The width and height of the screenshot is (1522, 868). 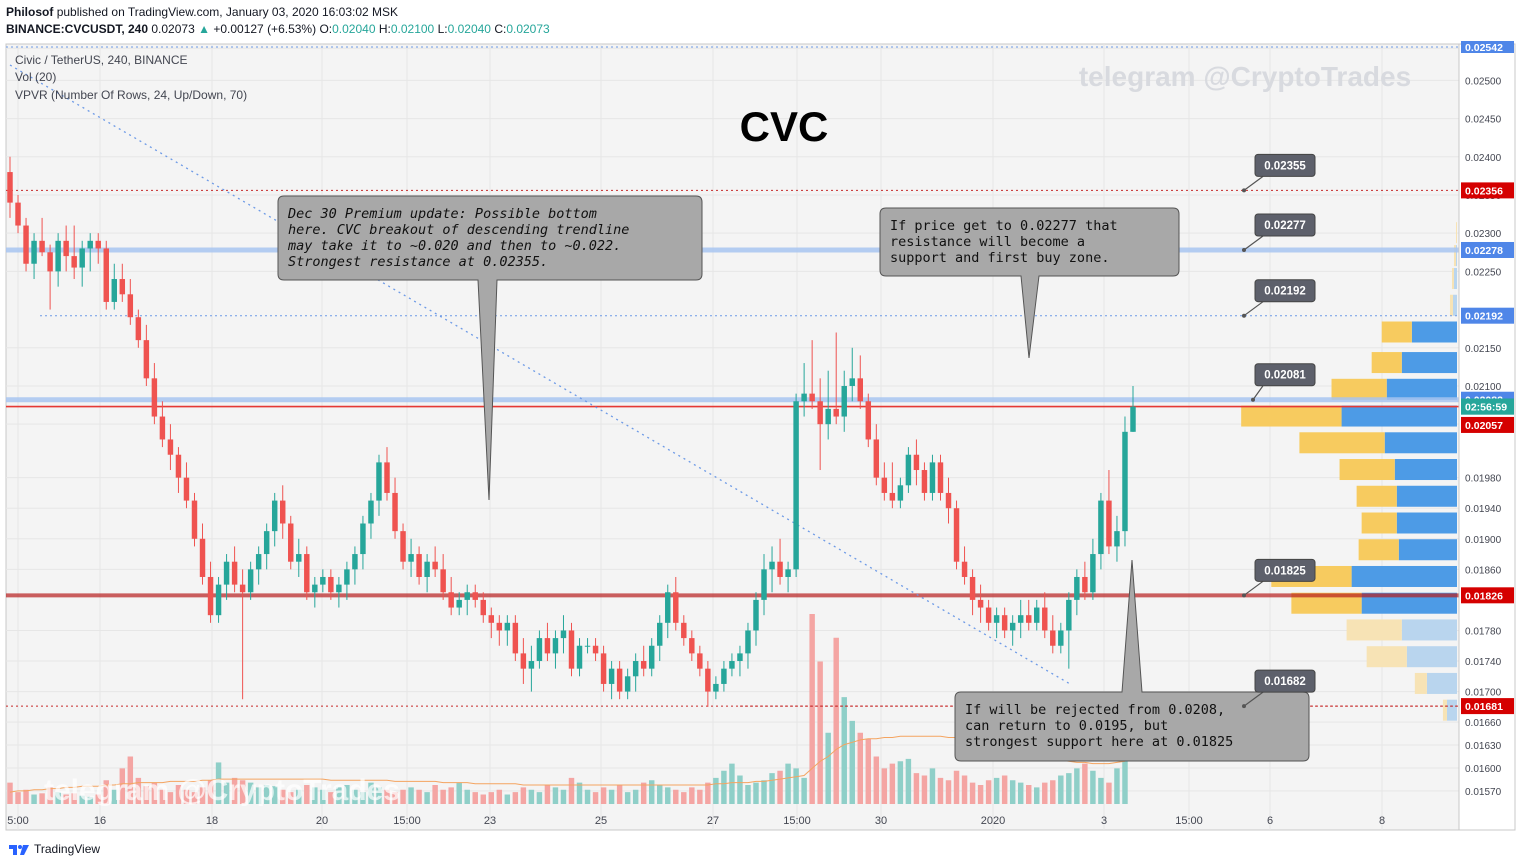 I want to click on level-label-anchor, so click(x=1244, y=315).